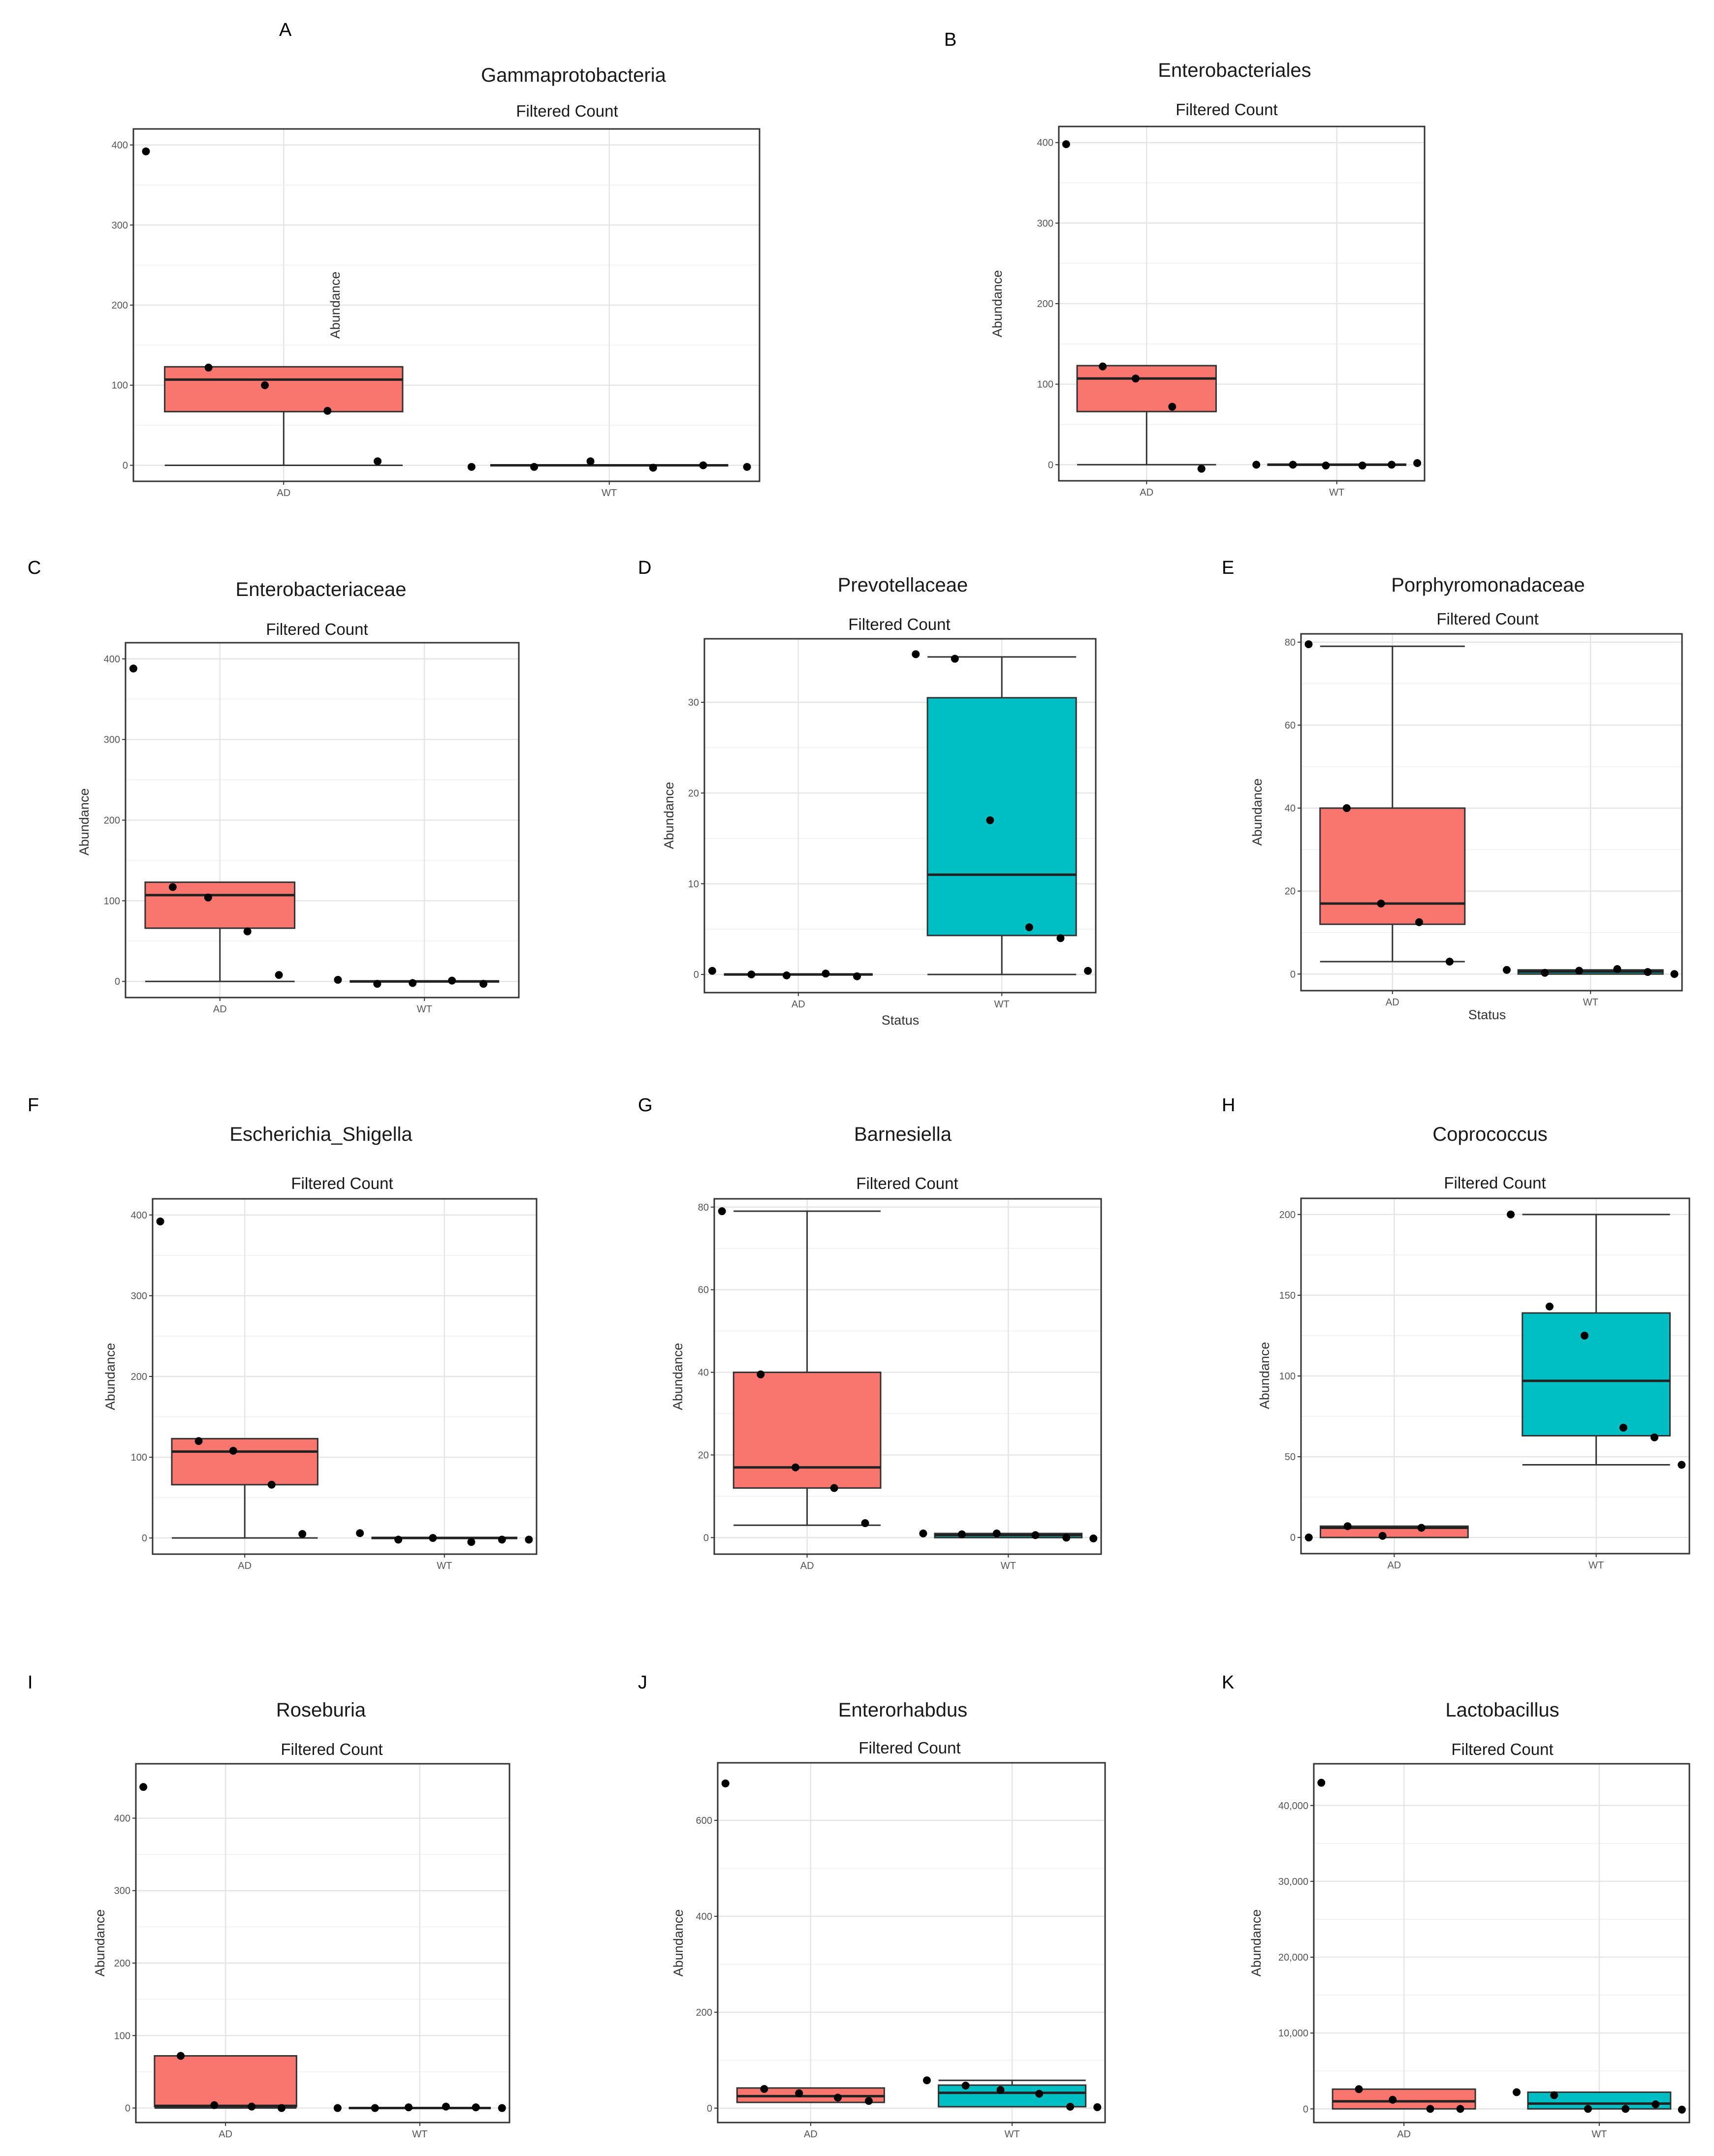 The image size is (1714, 2156). Describe the element at coordinates (703, 1290) in the screenshot. I see `y-tick-label: 60` at that location.